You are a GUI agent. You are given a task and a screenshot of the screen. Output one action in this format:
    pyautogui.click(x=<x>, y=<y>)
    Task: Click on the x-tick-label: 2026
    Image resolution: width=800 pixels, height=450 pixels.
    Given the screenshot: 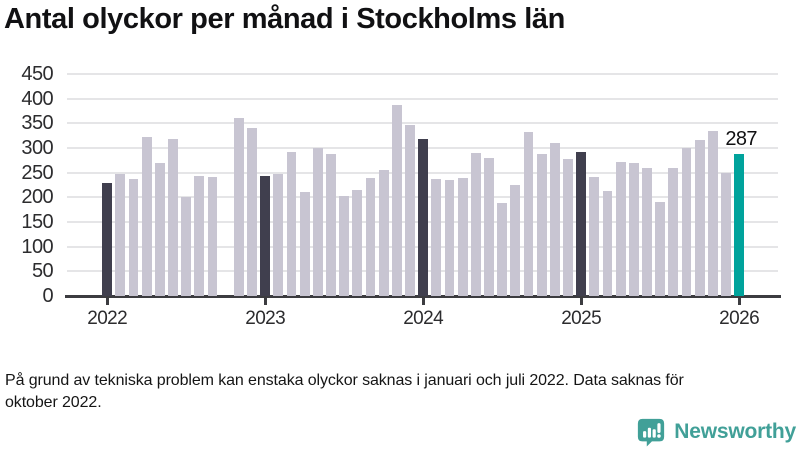 What is the action you would take?
    pyautogui.click(x=739, y=318)
    